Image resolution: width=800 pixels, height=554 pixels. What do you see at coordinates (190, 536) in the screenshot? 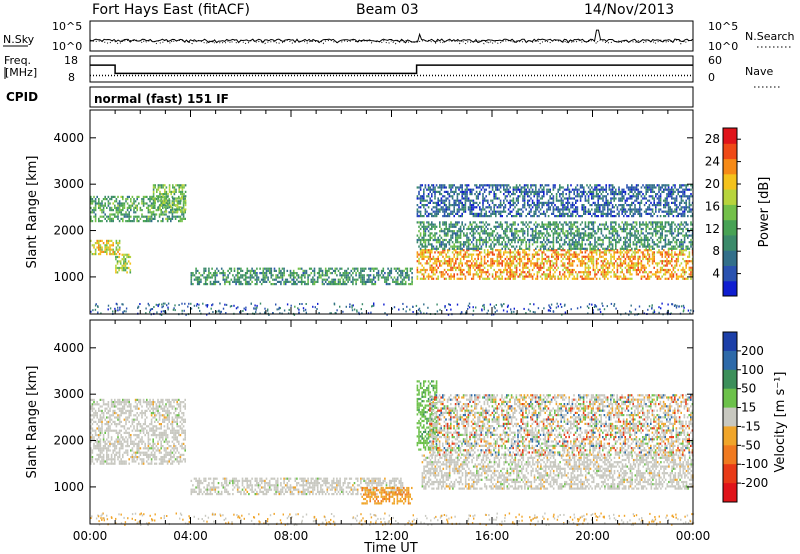
I see `xtick-label: 04:00` at bounding box center [190, 536].